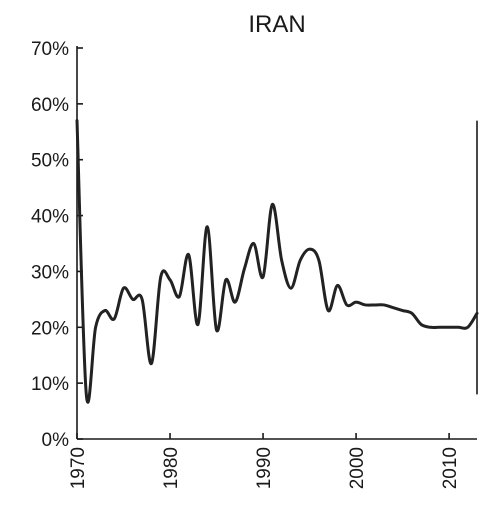 The image size is (494, 512). I want to click on y-tick-label: 70%, so click(50, 49).